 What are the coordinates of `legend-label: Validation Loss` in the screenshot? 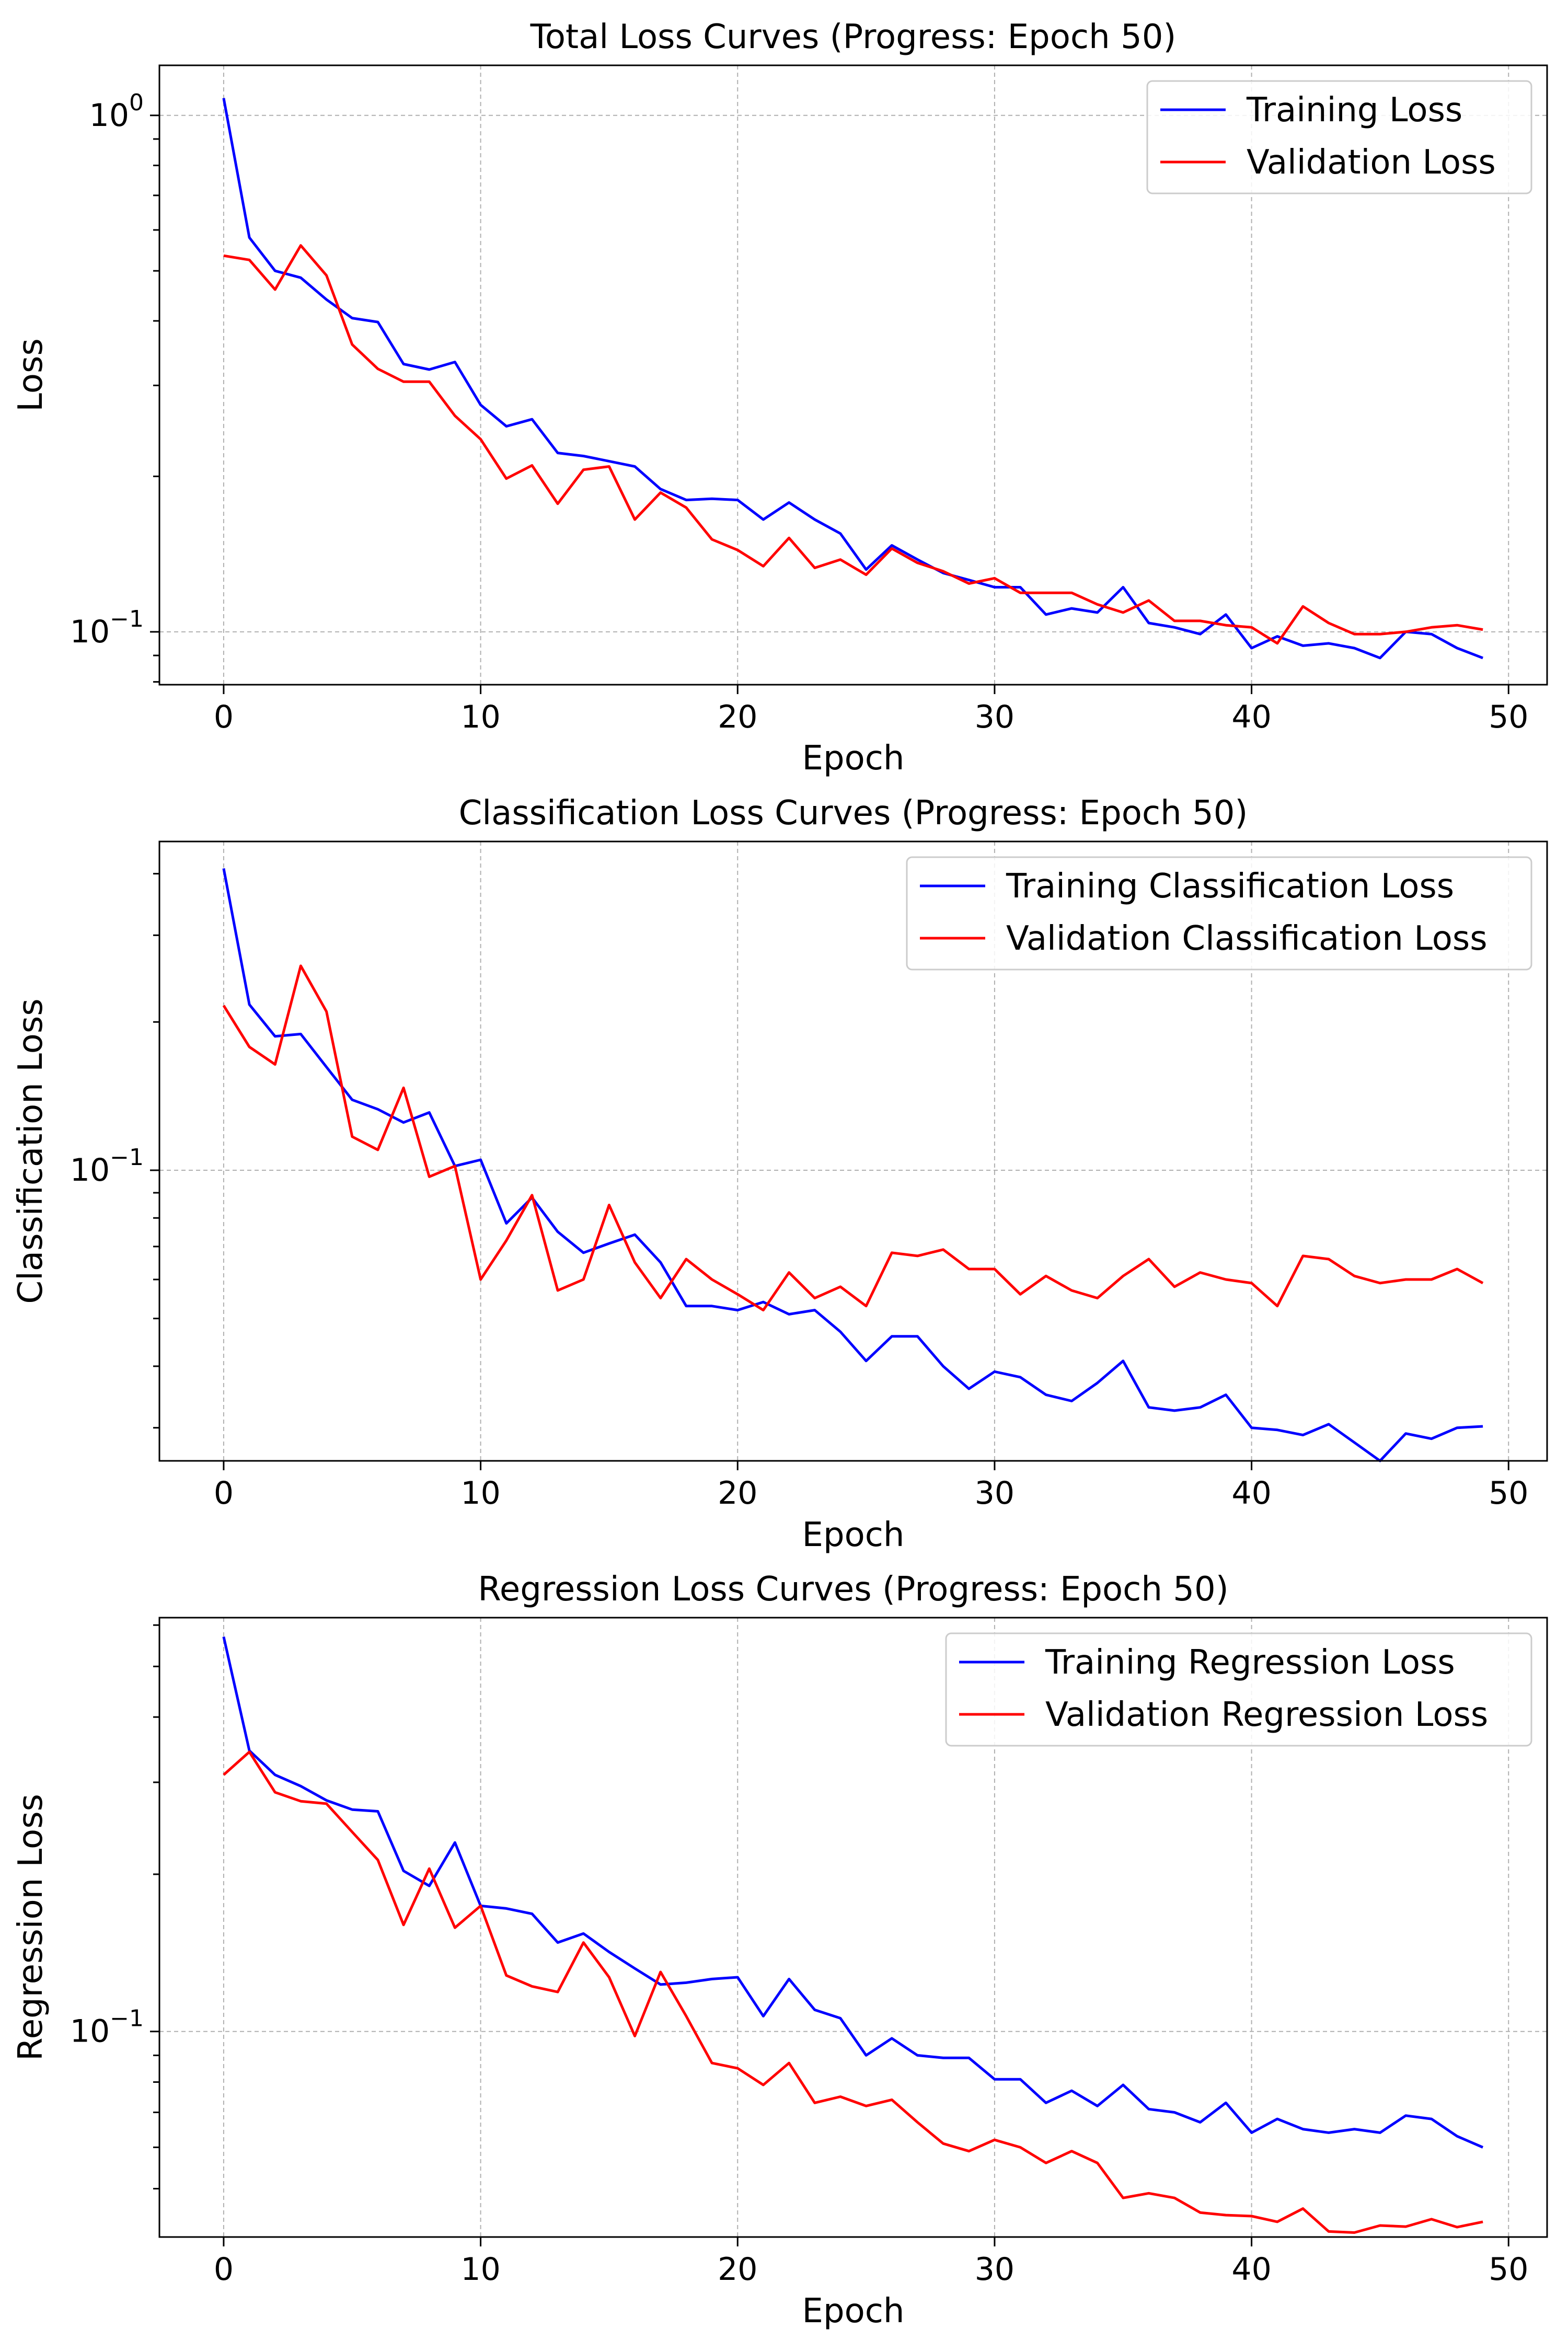 It's located at (1371, 162).